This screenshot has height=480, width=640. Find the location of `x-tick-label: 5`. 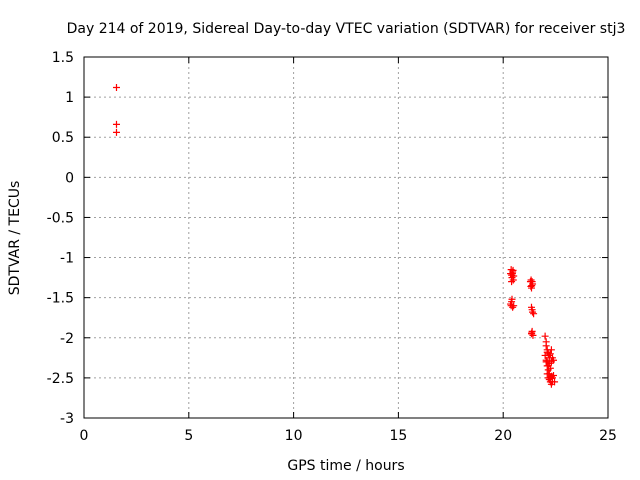

x-tick-label: 5 is located at coordinates (188, 436).